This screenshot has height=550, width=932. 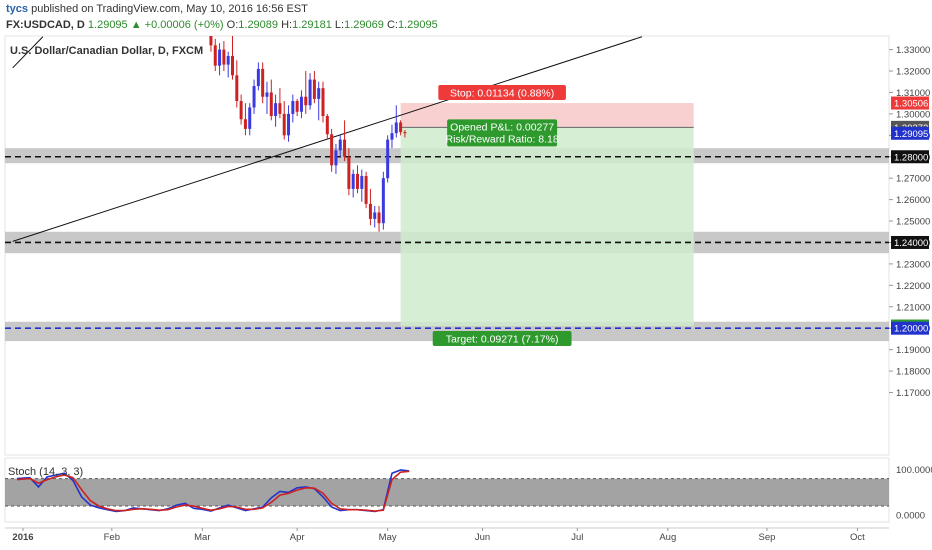 I want to click on stoch-plot, so click(x=447, y=491).